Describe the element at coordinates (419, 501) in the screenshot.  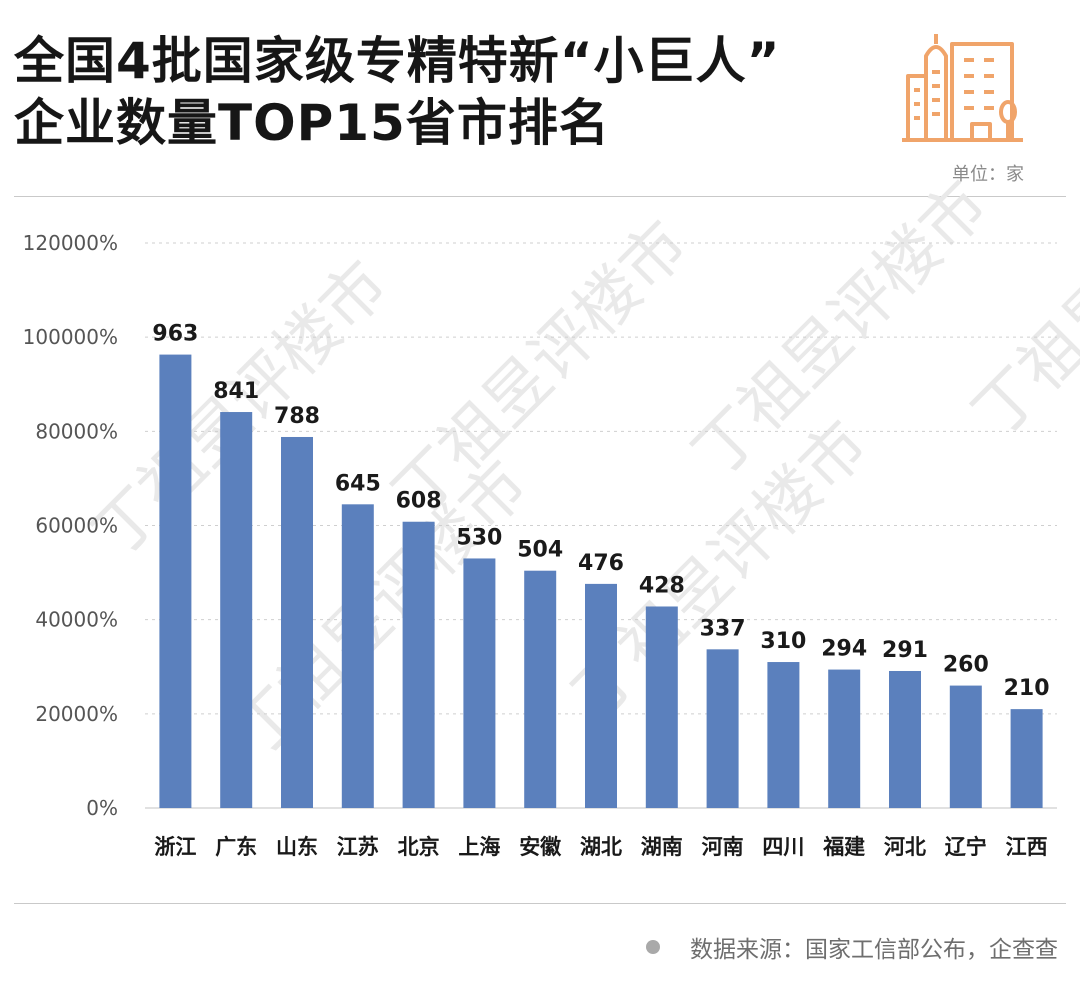
I see `value-label: 608` at that location.